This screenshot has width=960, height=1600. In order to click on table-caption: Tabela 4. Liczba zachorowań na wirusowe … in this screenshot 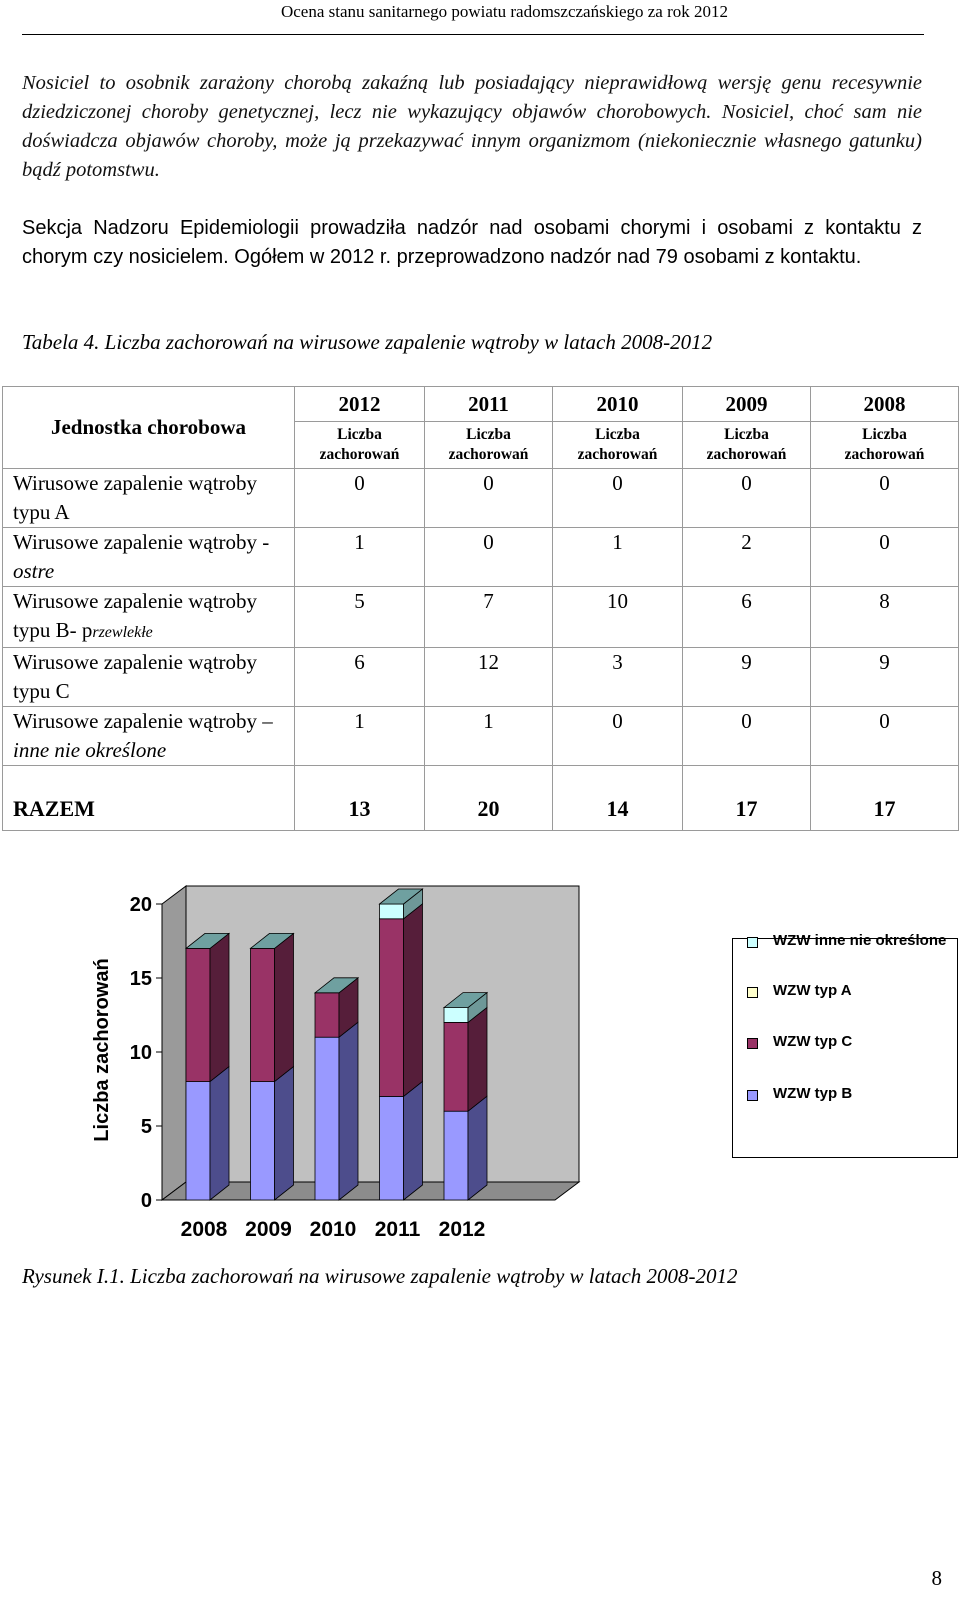, I will do `click(367, 342)`.